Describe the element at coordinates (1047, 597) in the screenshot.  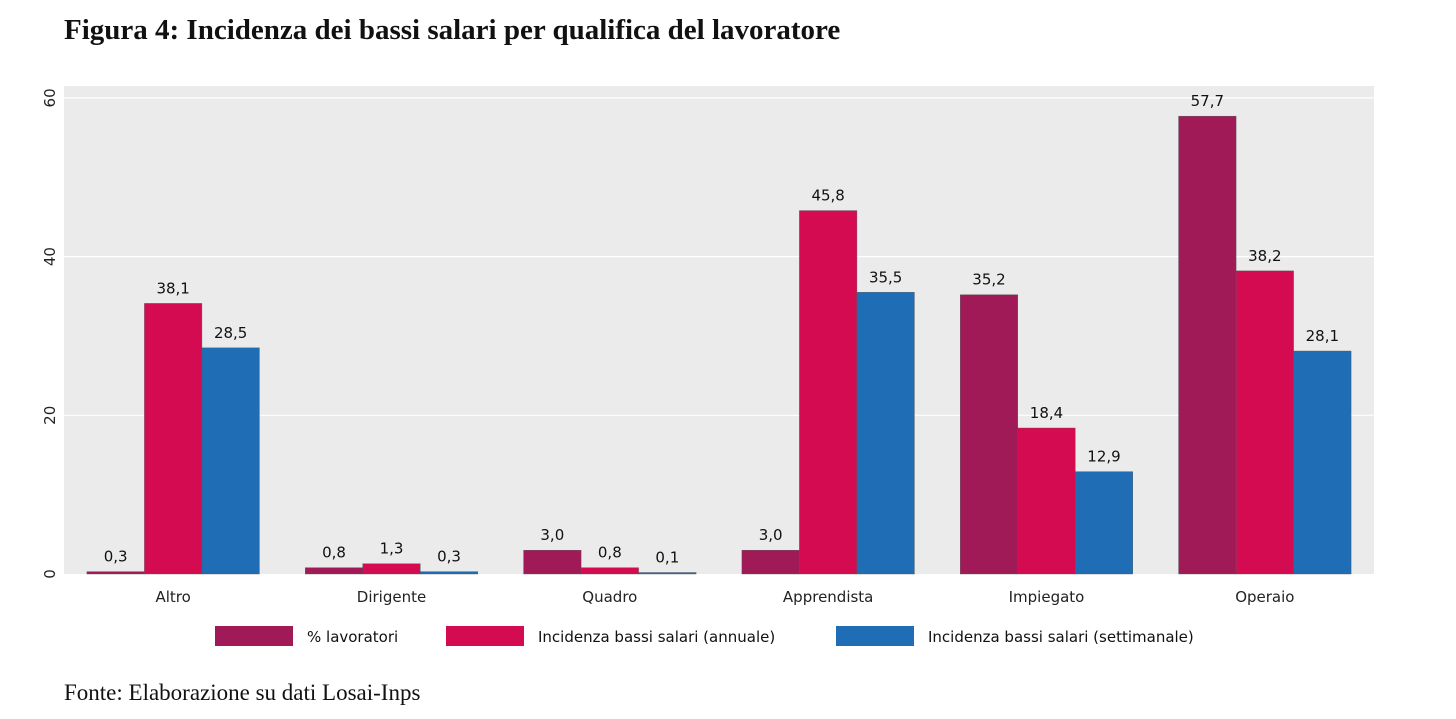
I see `x-tick-label: Impiegato` at that location.